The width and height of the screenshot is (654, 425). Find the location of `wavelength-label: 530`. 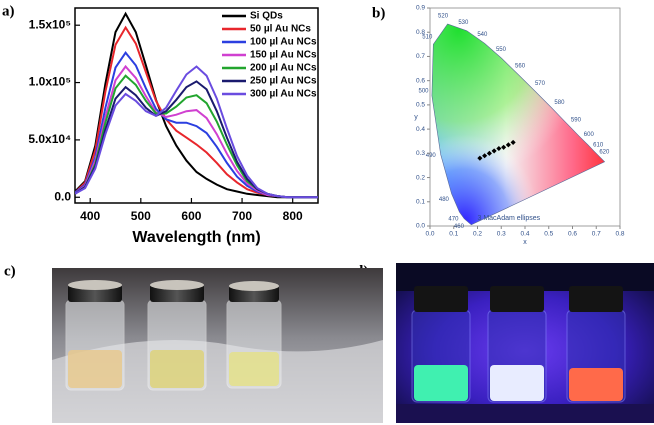

wavelength-label: 530 is located at coordinates (463, 23).